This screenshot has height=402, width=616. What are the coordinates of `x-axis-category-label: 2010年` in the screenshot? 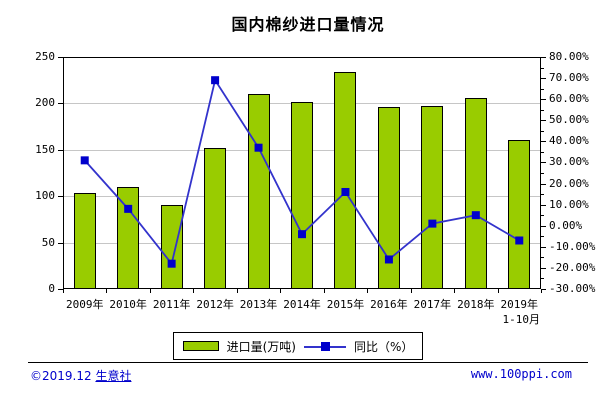 It's located at (128, 304).